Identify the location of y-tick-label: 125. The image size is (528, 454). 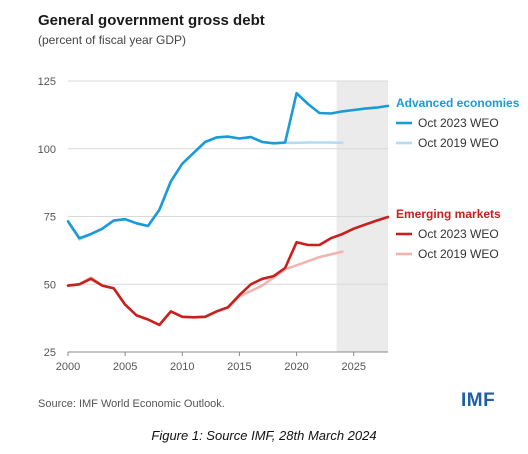
(47, 82).